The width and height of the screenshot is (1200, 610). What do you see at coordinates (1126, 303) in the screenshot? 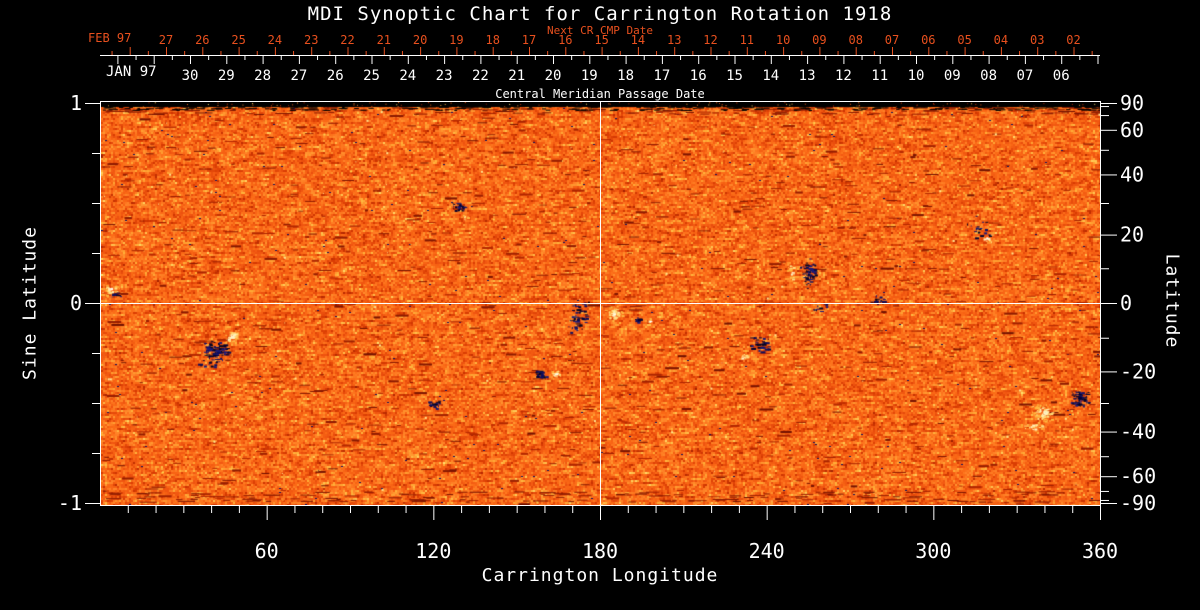
I see `latitude-tick-label: 0` at bounding box center [1126, 303].